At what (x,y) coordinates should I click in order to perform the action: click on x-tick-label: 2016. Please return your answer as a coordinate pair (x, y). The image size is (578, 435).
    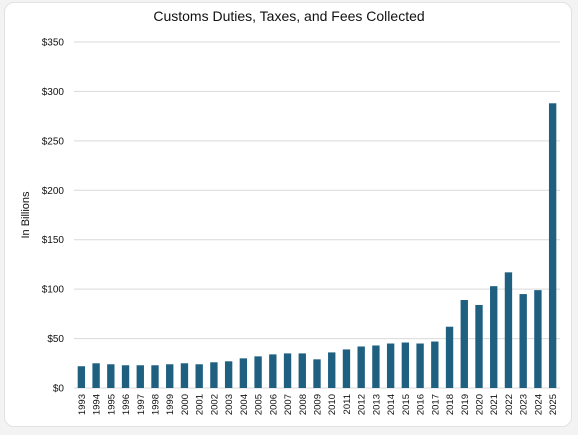
    Looking at the image, I should click on (421, 404).